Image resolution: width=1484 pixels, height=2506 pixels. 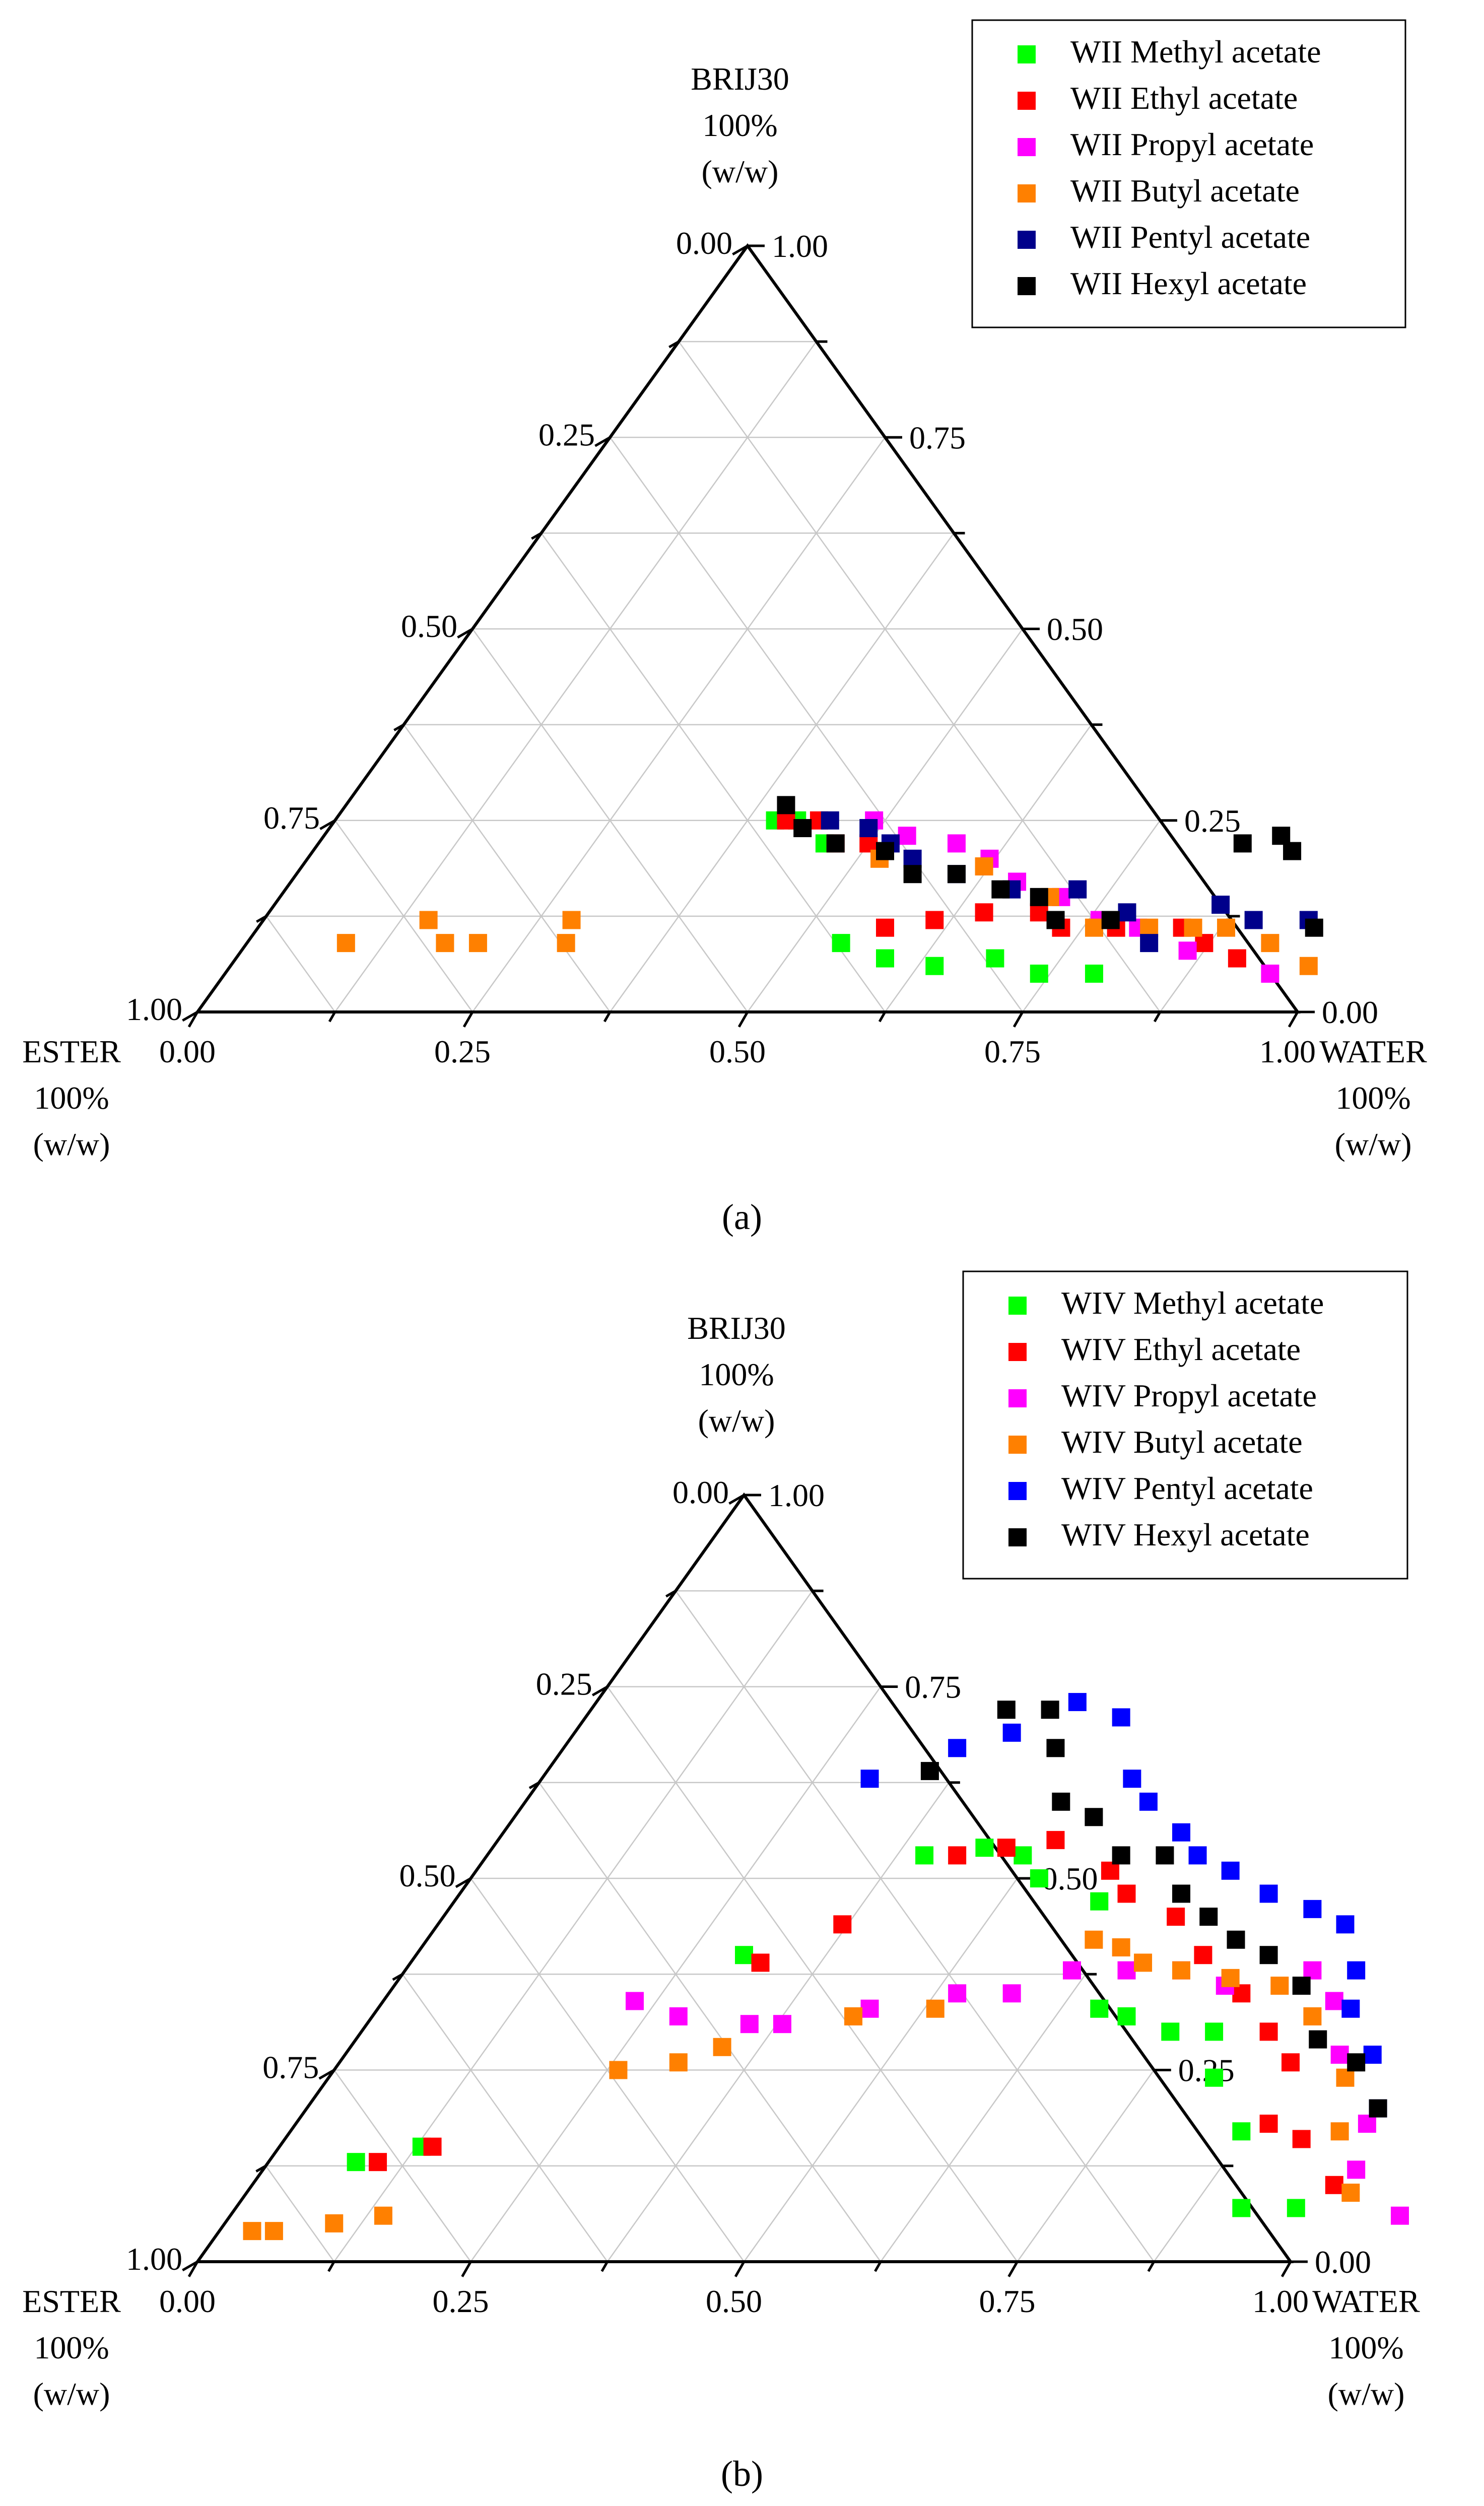 I want to click on apex-right-label: 100%, so click(x=1366, y=2348).